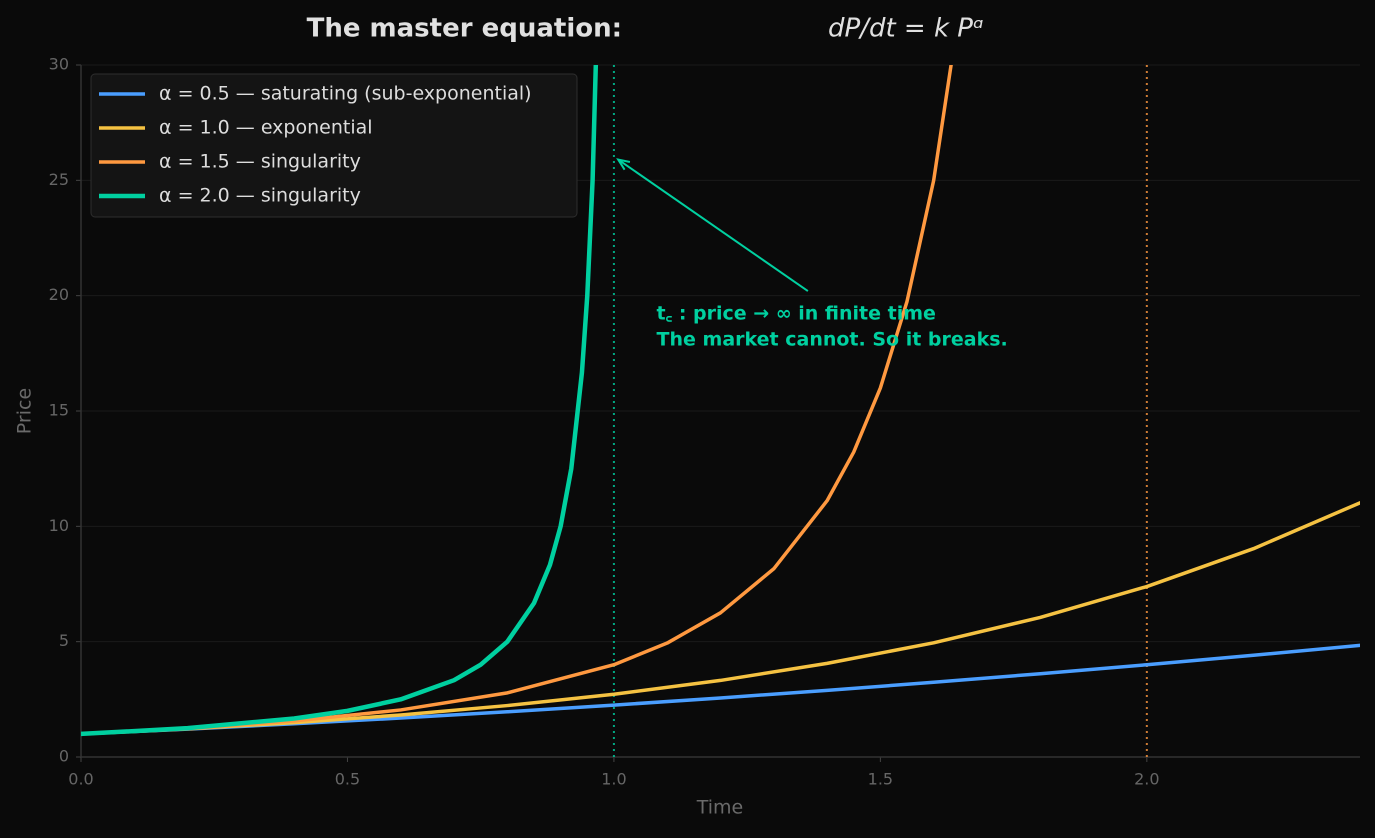 This screenshot has width=1375, height=838. I want to click on y-tick-label: 5, so click(64, 640).